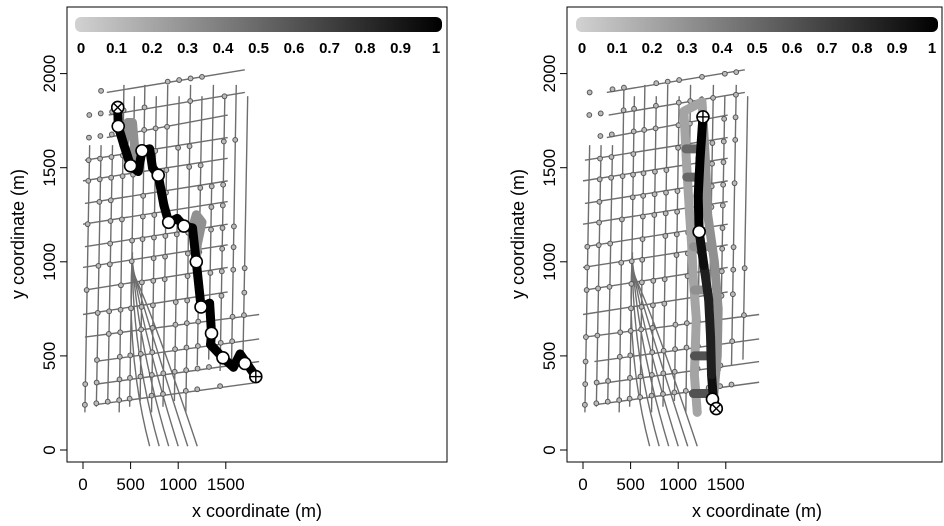 The height and width of the screenshot is (526, 944). Describe the element at coordinates (693, 257) in the screenshot. I see `alternative-route` at that location.